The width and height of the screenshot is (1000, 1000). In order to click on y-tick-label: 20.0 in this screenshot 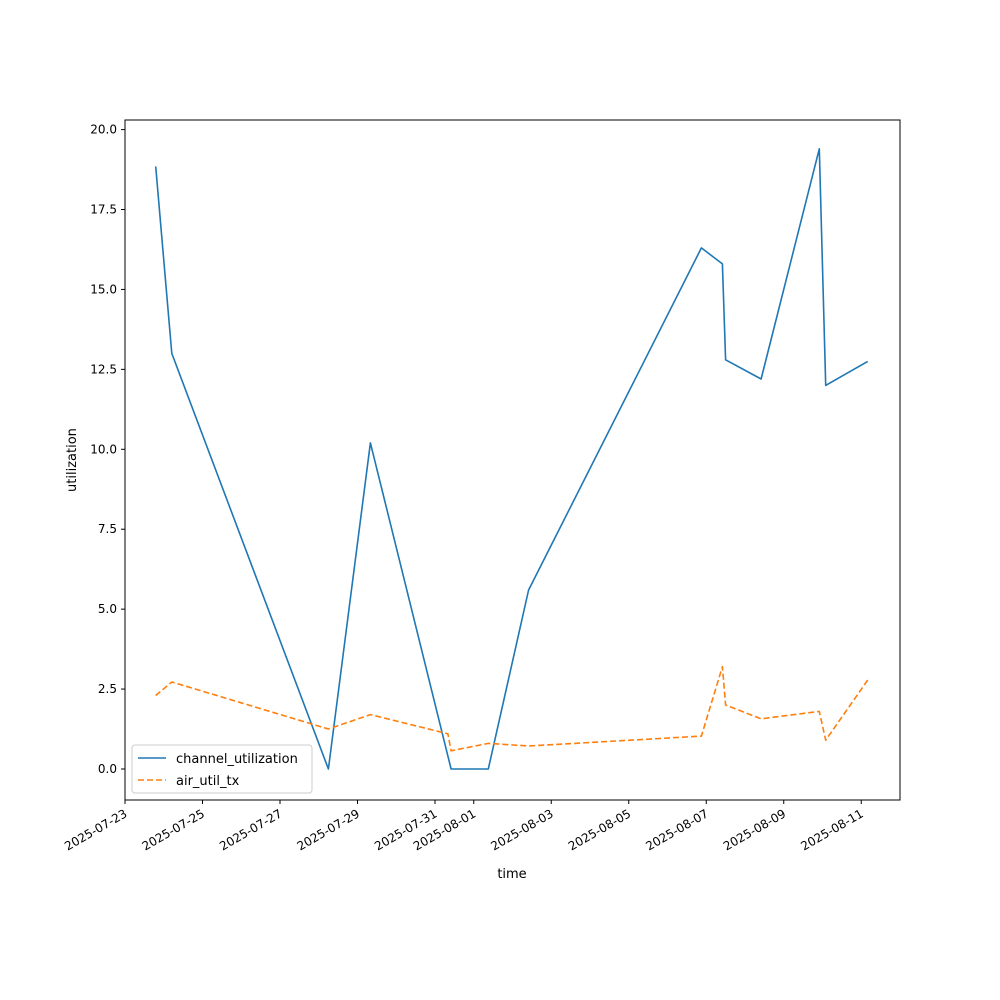, I will do `click(103, 130)`.